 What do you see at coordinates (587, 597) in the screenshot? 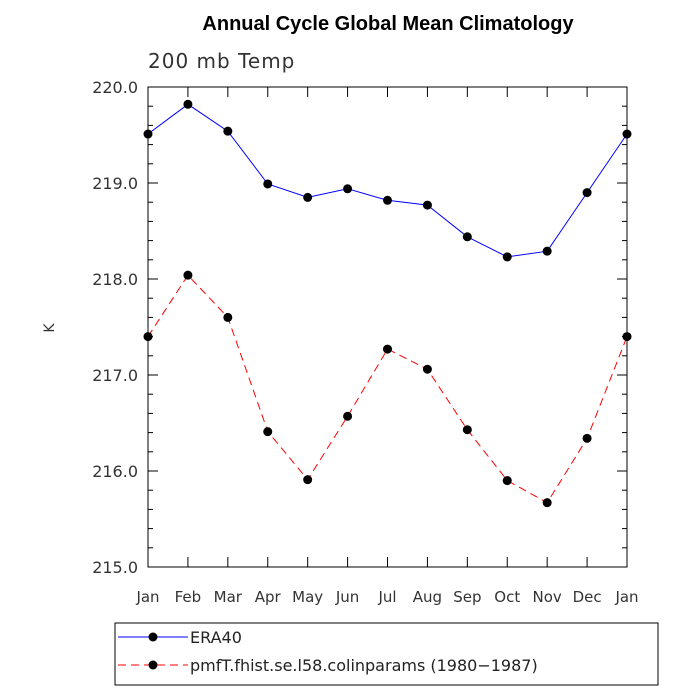
I see `x-tick-label: Dec` at bounding box center [587, 597].